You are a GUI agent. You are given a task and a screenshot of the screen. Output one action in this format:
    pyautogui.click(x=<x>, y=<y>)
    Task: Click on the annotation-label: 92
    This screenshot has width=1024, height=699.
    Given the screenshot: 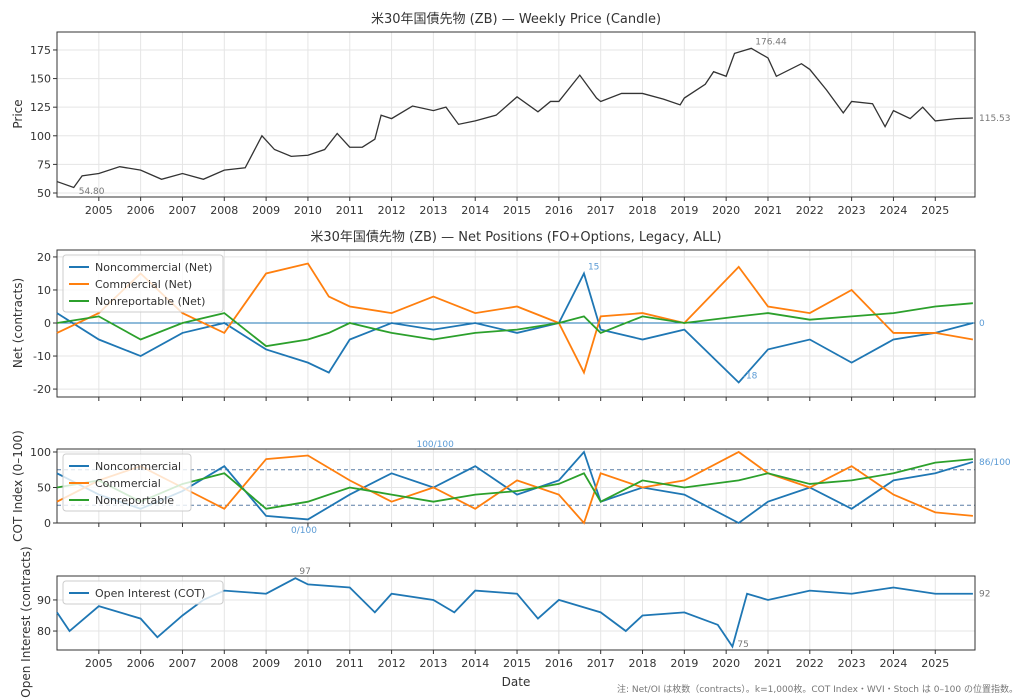 What is the action you would take?
    pyautogui.click(x=984, y=595)
    